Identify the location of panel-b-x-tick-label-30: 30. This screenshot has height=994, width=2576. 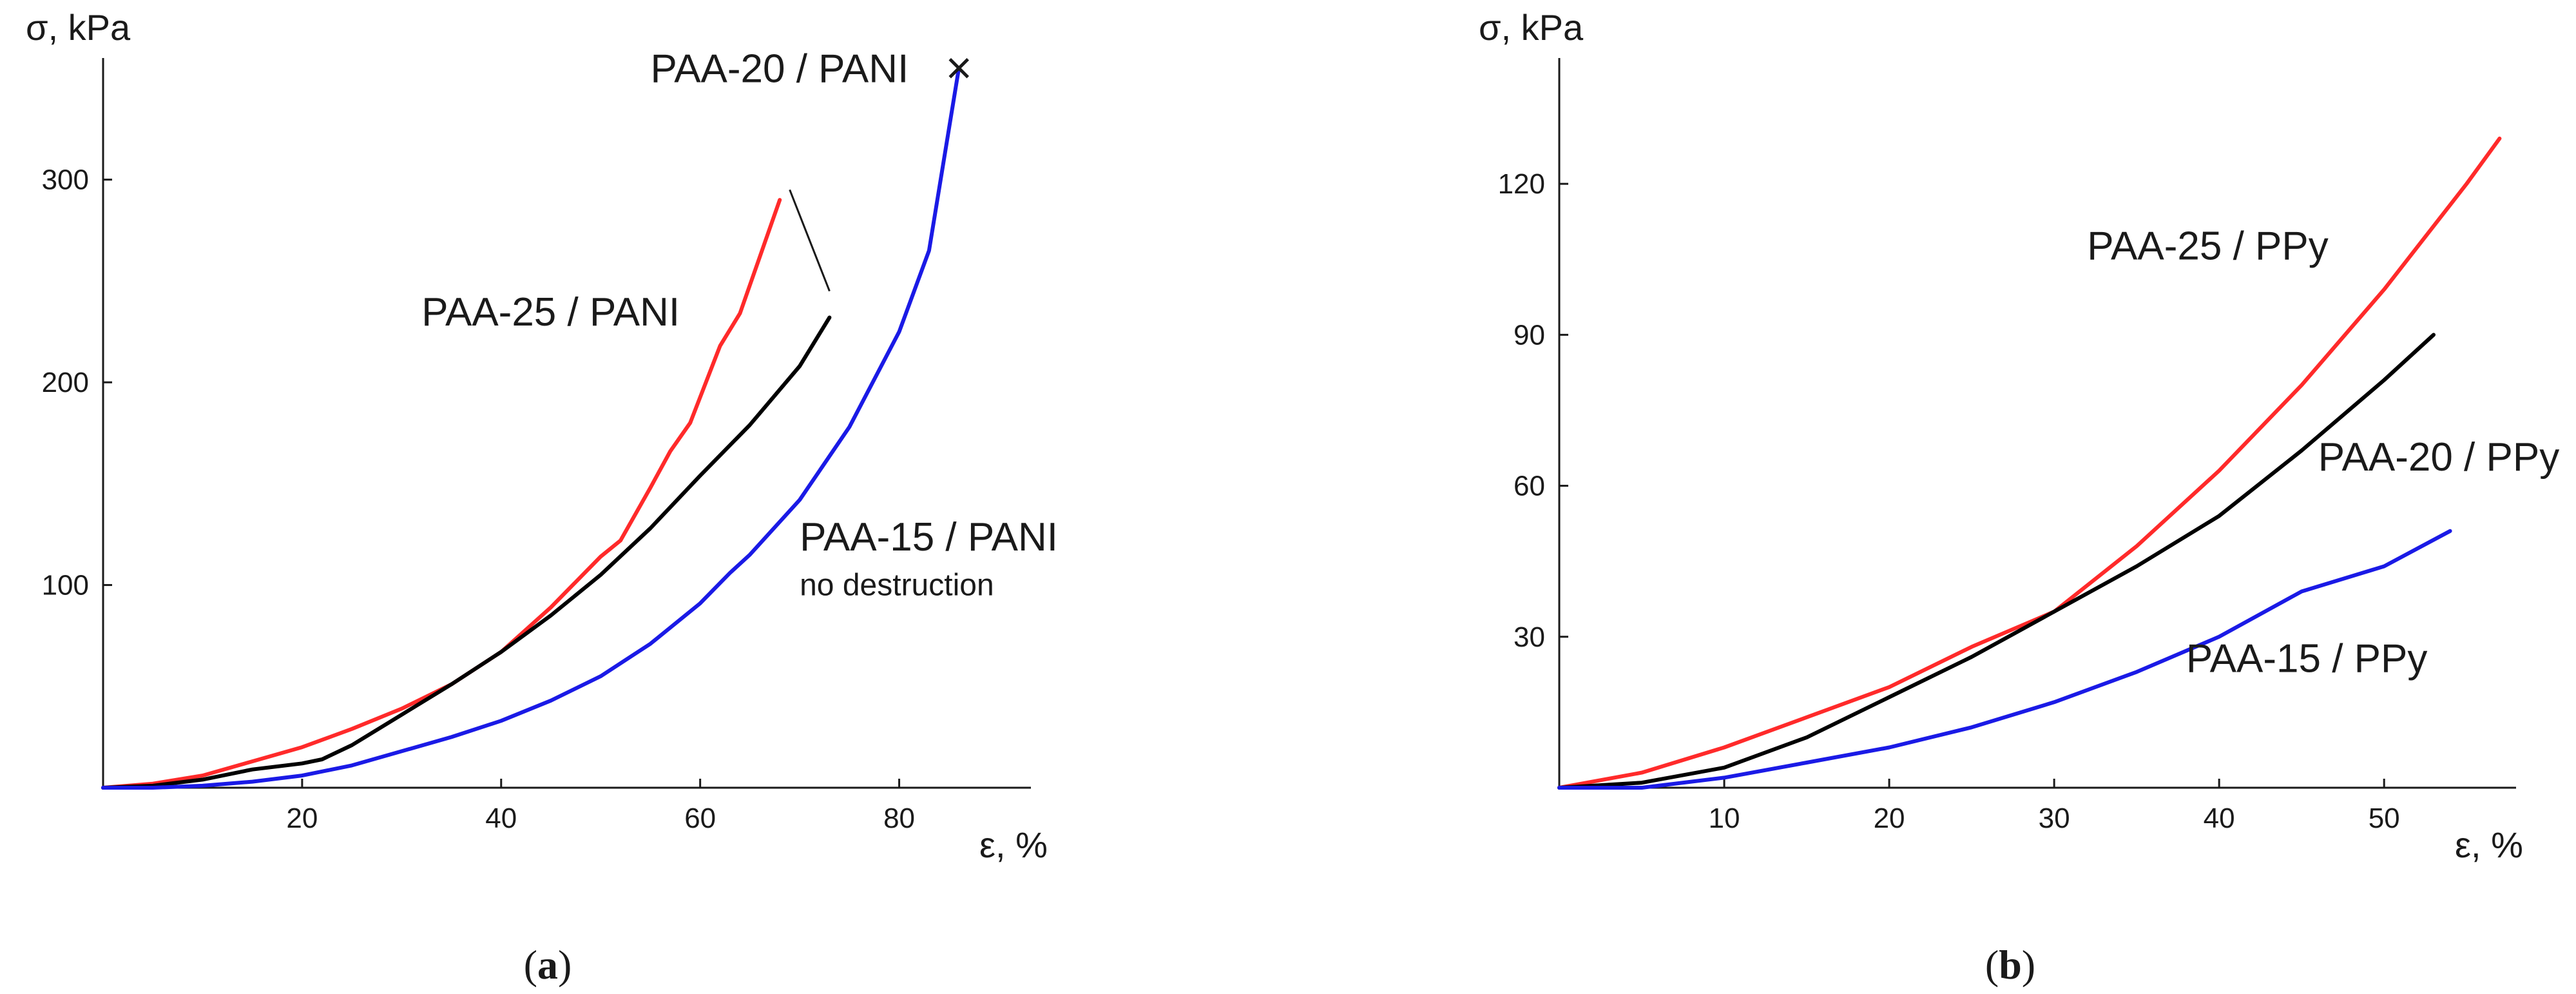
(2055, 818).